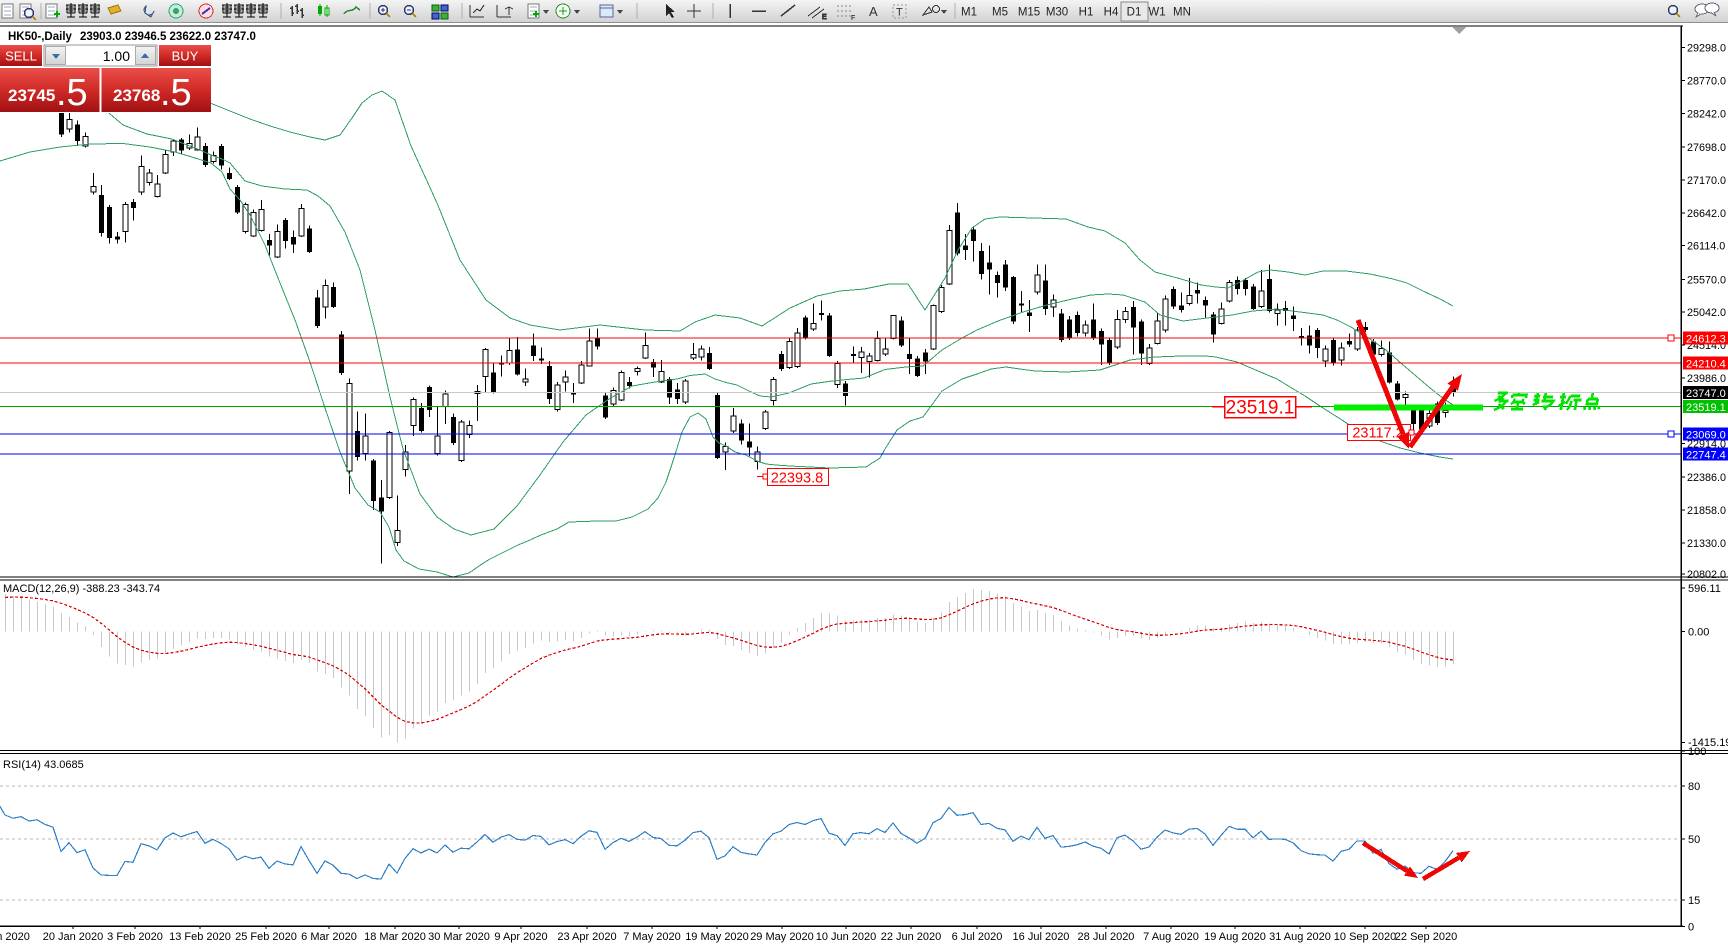 This screenshot has width=1728, height=944. Describe the element at coordinates (1365, 937) in the screenshot. I see `svg-text: 10 Sep 2020` at that location.